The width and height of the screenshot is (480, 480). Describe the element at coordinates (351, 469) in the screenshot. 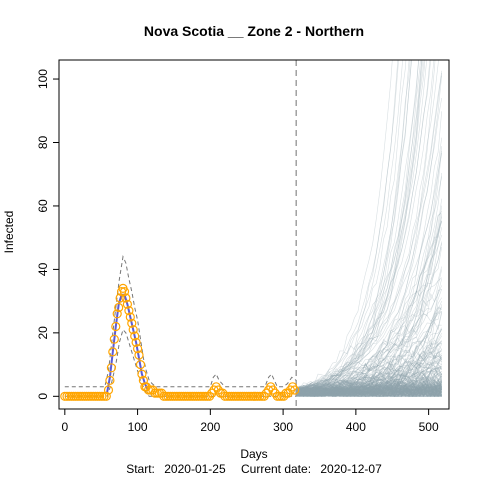

I see `current-date: 2020-12-07` at that location.